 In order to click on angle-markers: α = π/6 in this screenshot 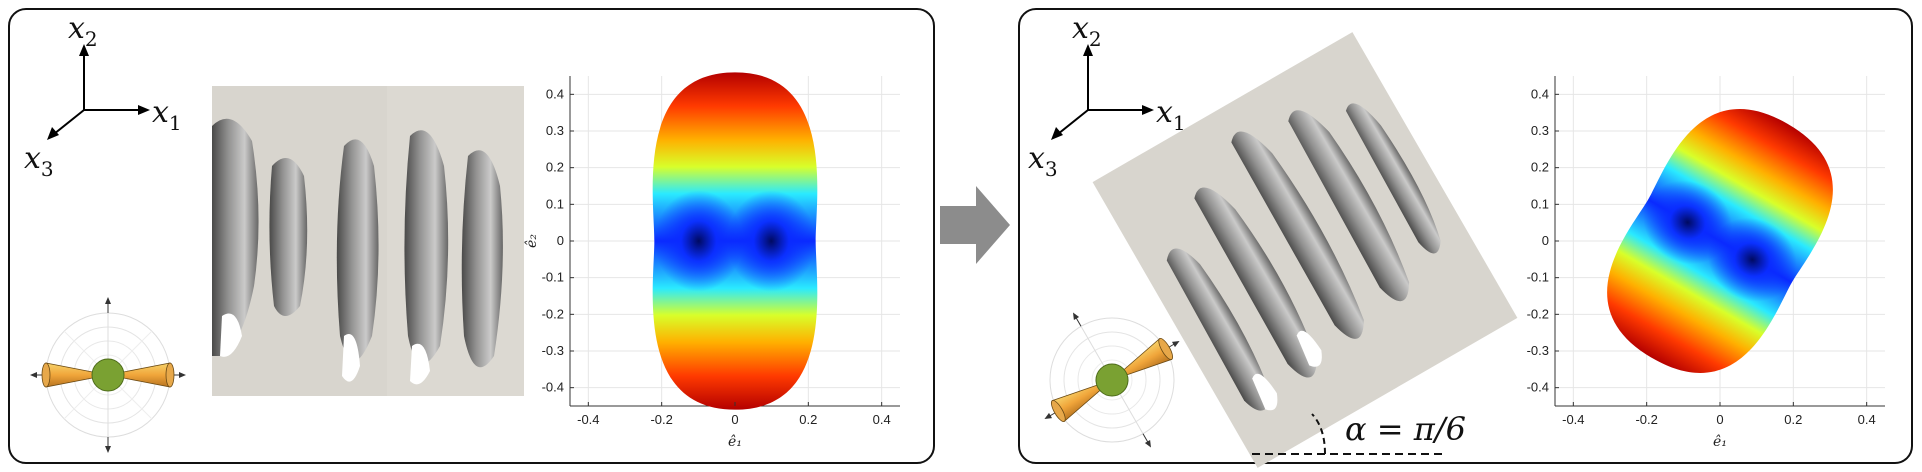, I will do `click(1359, 432)`.